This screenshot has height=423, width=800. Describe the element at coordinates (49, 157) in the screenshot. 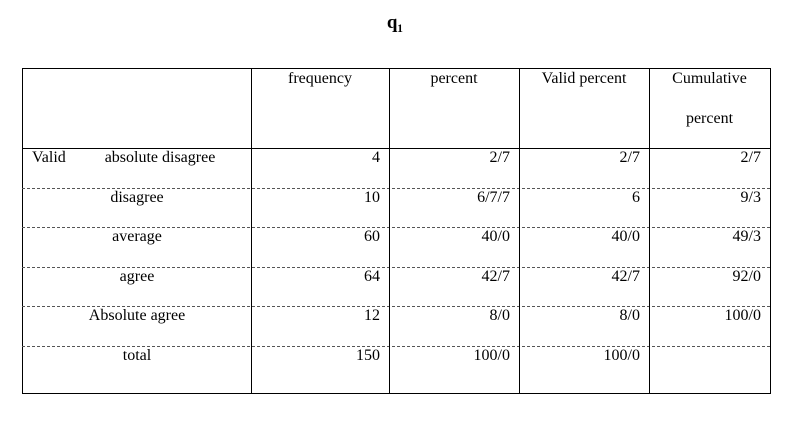

I see `group-label: Valid` at that location.